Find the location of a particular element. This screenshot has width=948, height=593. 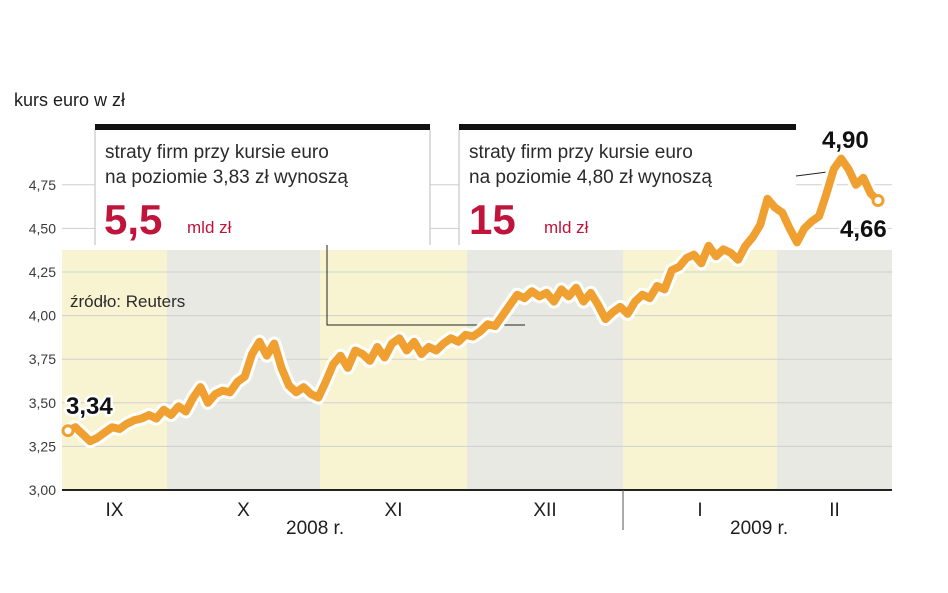

y-axis-ticks: 3,00 3,25 3,50 3,75 4,00 4,25 4,50 4,75 is located at coordinates (42, 337).